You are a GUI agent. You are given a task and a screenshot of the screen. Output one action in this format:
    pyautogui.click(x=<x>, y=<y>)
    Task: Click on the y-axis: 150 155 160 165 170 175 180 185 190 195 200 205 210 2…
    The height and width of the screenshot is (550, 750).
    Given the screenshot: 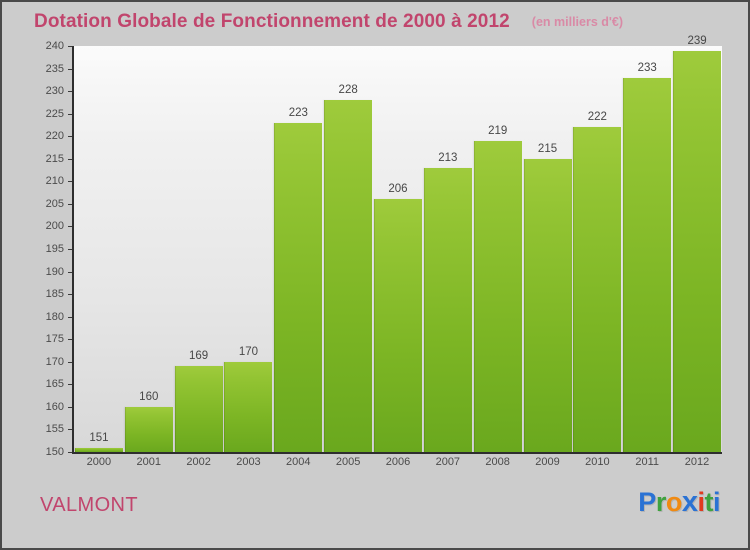 What is the action you would take?
    pyautogui.click(x=52, y=249)
    